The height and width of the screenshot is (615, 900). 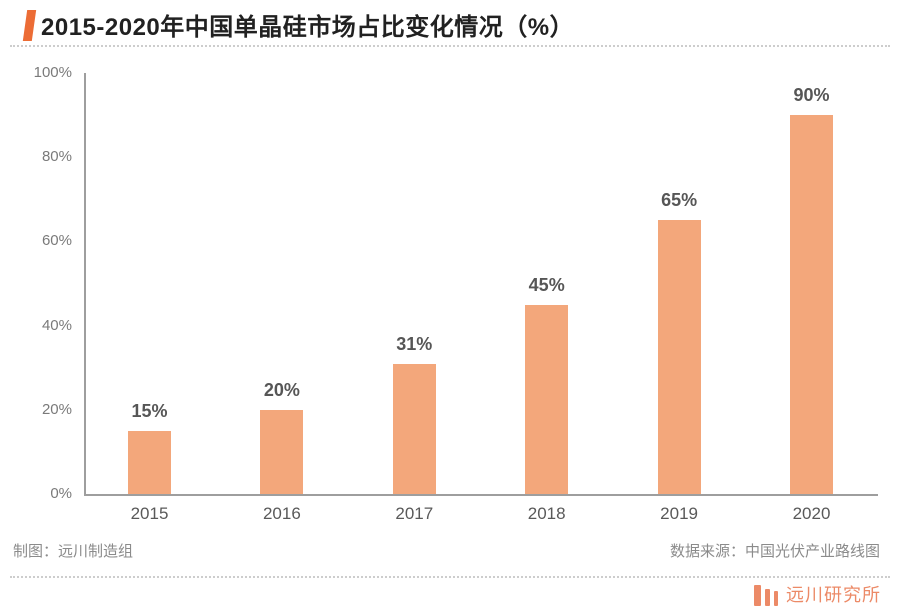 I want to click on y-axis: 0% 20% 40% 60% 80% 100%, so click(x=36, y=283).